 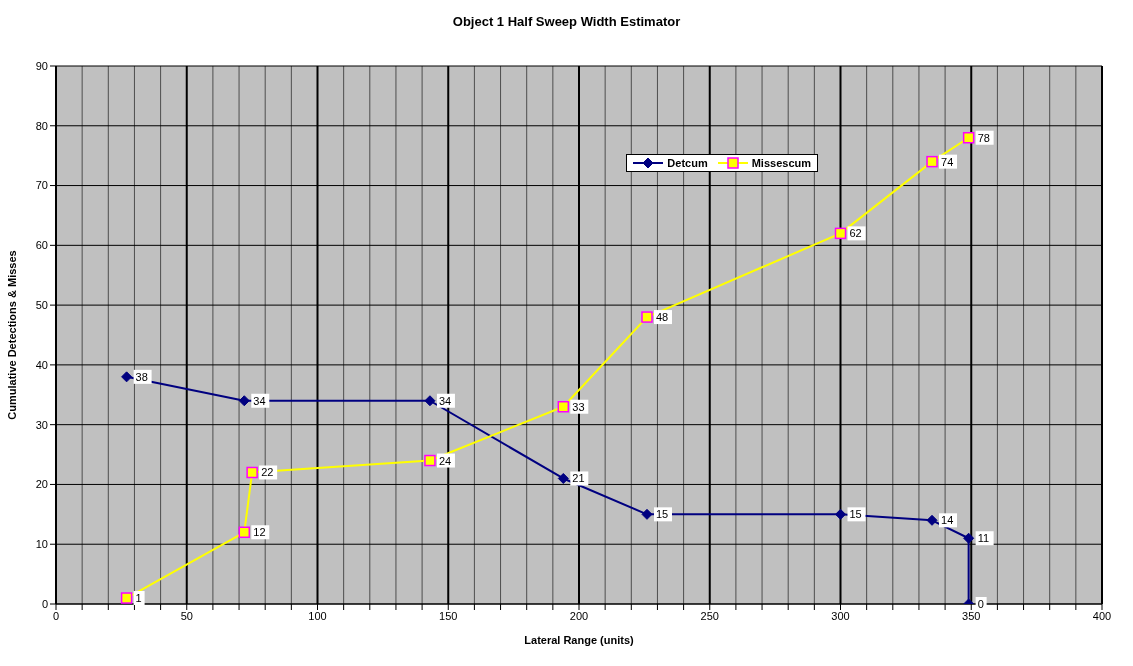 What do you see at coordinates (11, 335) in the screenshot?
I see `y-axis-title: Cumulative Detections & Misses` at bounding box center [11, 335].